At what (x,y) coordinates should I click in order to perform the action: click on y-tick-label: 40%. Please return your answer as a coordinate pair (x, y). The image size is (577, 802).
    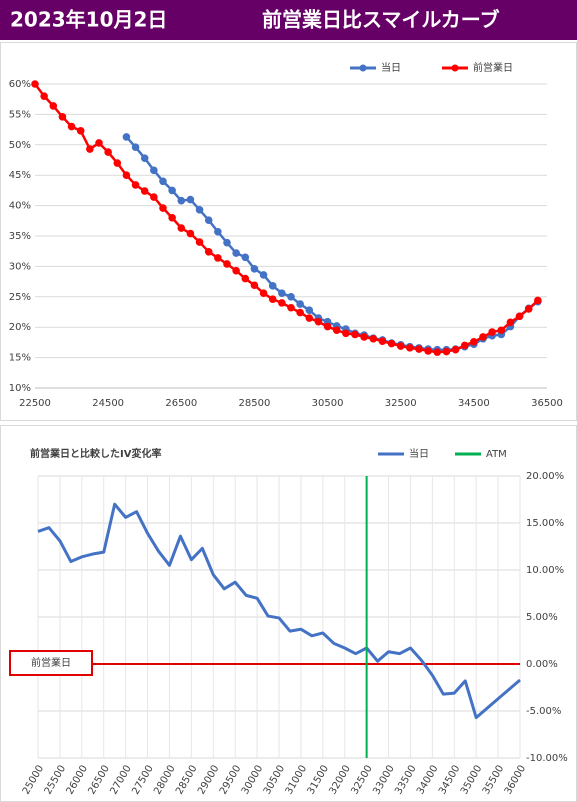
    Looking at the image, I should click on (20, 206).